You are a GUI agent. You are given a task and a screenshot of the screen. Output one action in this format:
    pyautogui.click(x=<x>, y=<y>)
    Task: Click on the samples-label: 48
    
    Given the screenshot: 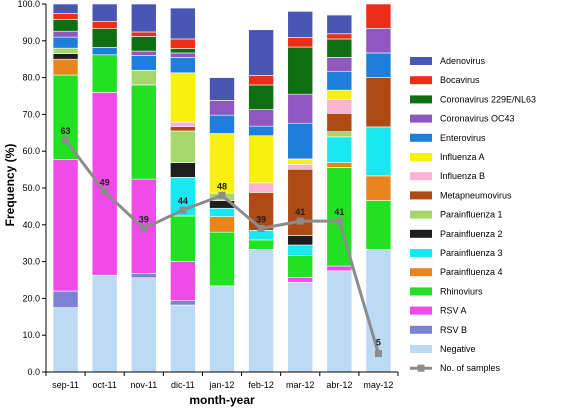 What is the action you would take?
    pyautogui.click(x=222, y=186)
    